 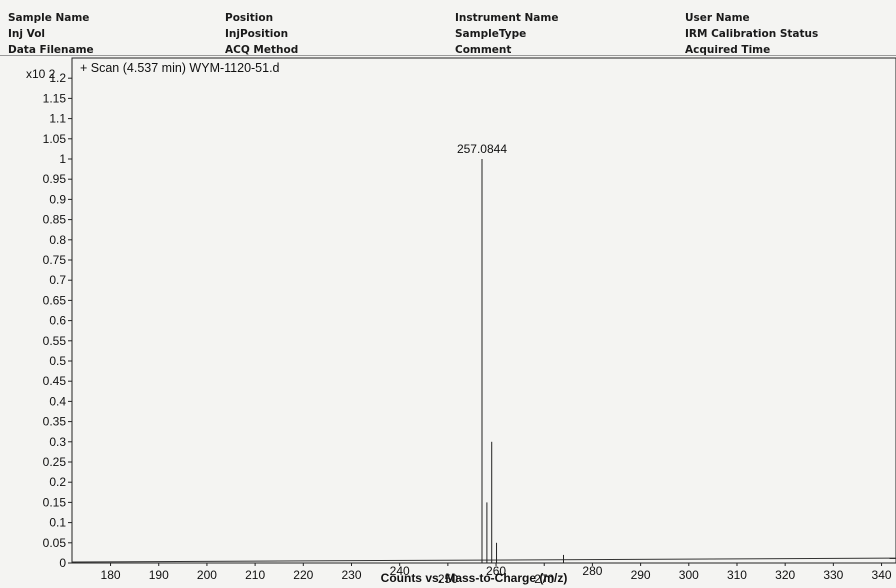 I want to click on y-tick-label: 0.1, so click(x=57, y=523).